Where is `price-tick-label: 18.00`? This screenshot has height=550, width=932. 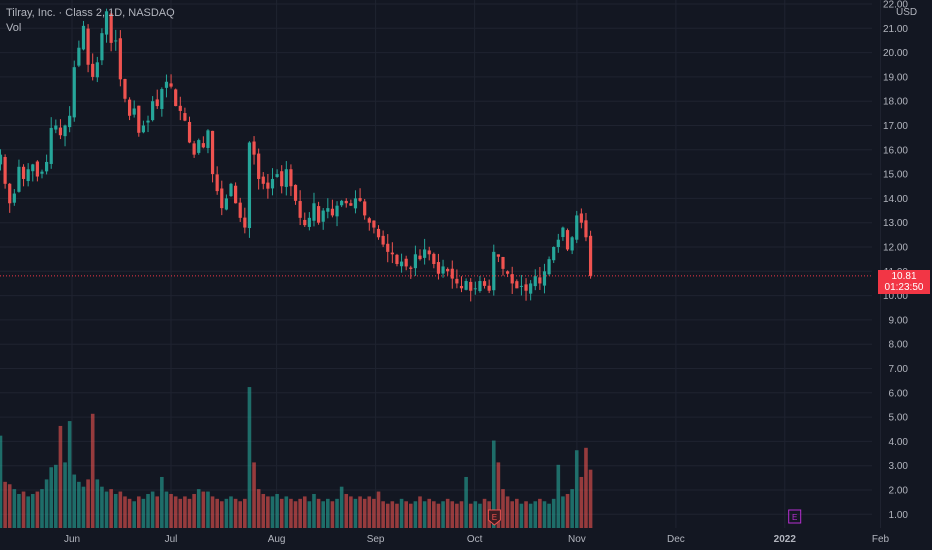 price-tick-label: 18.00 is located at coordinates (895, 102).